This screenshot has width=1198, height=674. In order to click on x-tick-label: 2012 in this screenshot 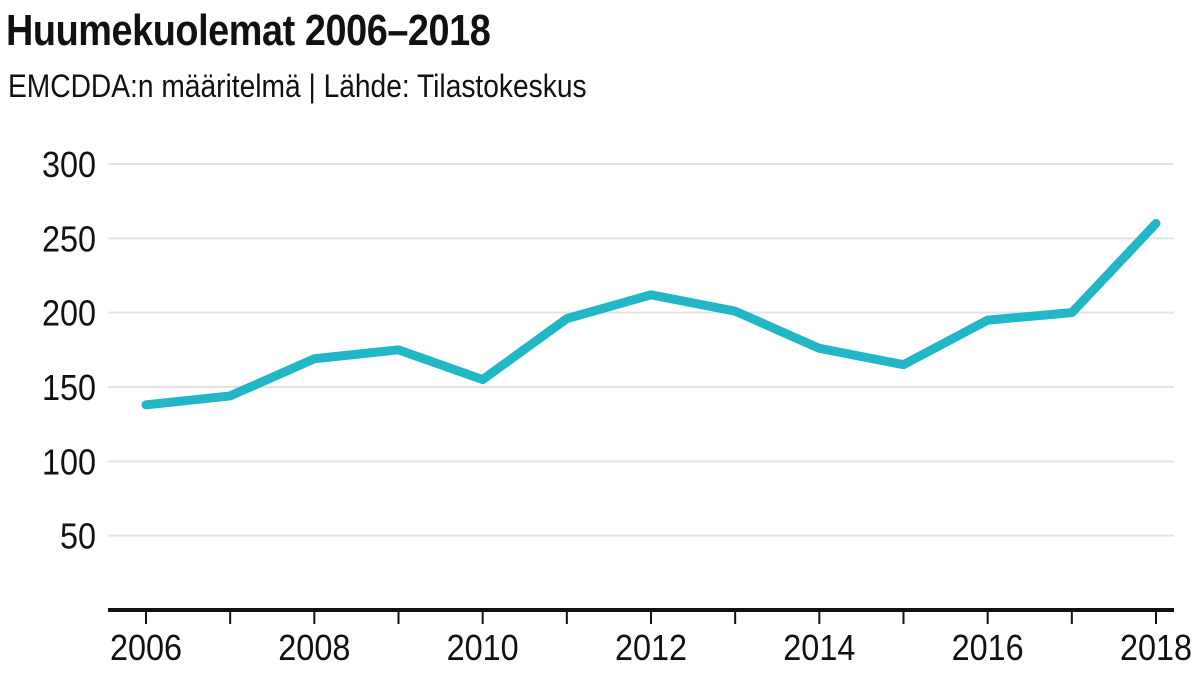, I will do `click(651, 648)`.